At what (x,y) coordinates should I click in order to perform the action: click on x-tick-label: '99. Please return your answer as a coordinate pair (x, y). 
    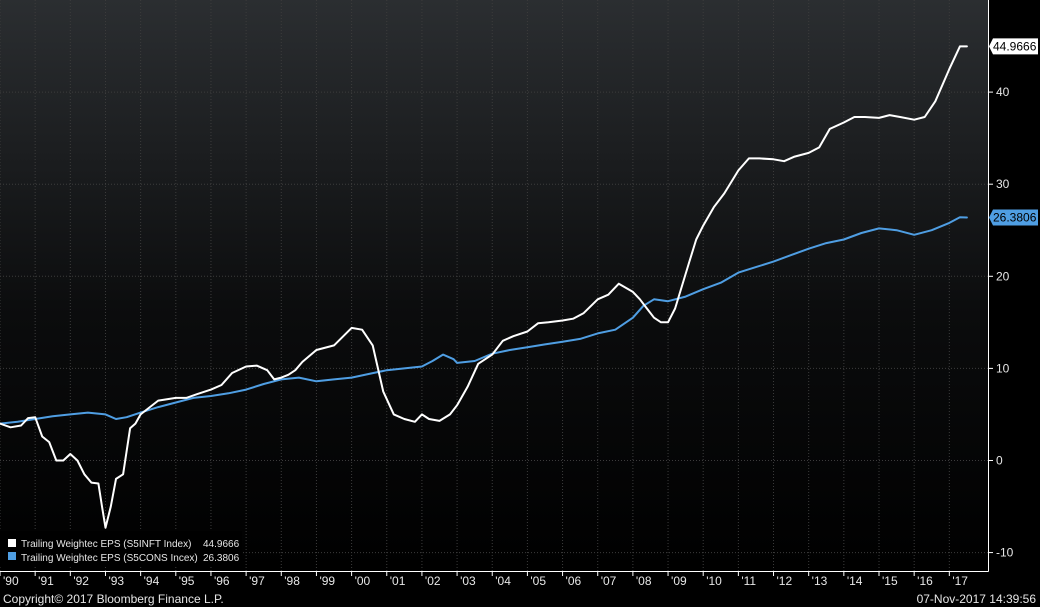
    Looking at the image, I should click on (327, 581).